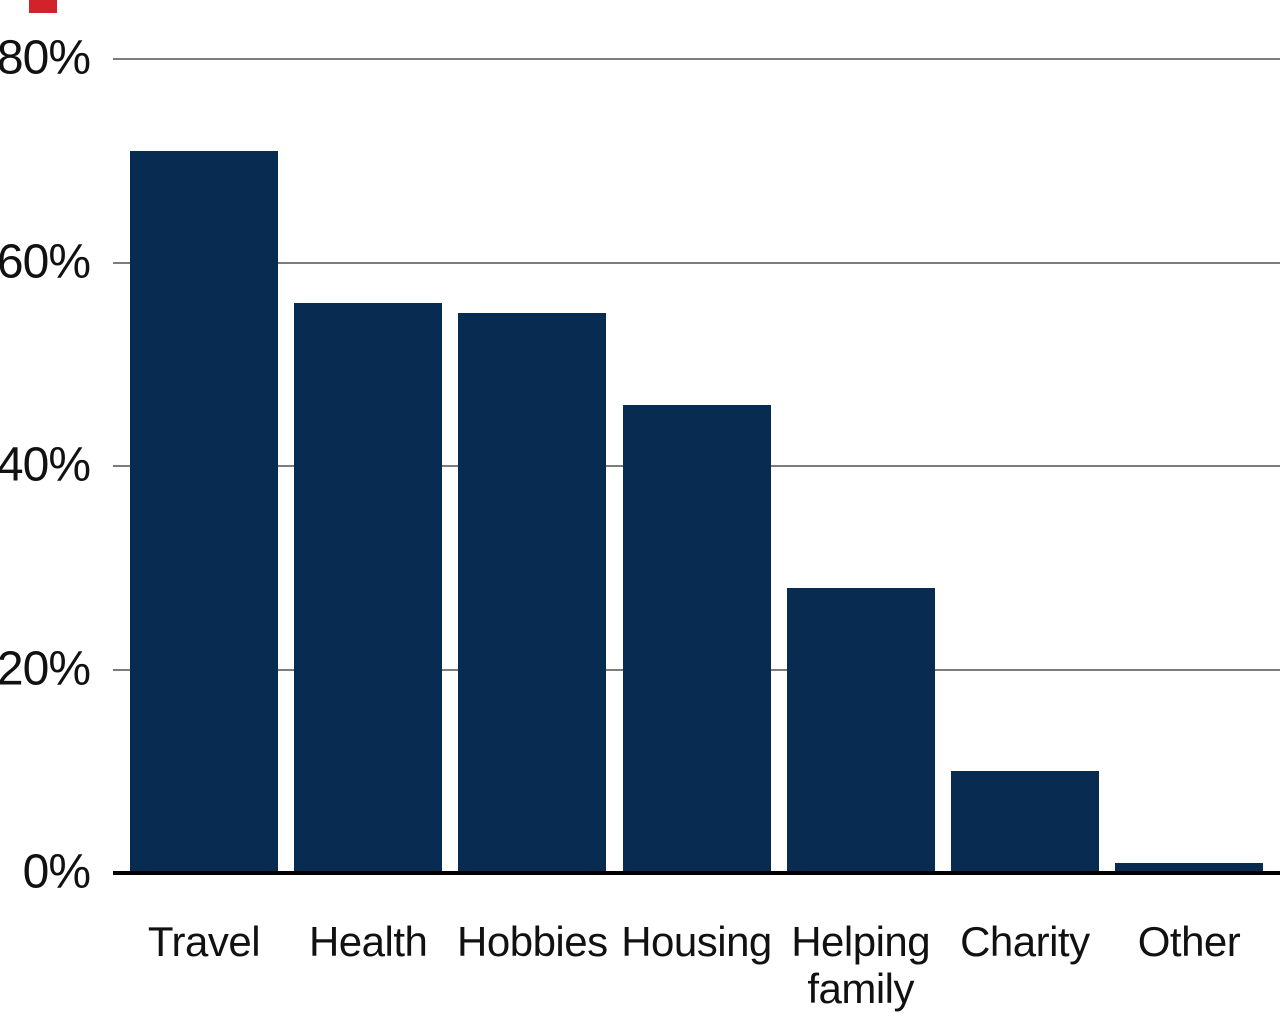 The height and width of the screenshot is (1027, 1280). What do you see at coordinates (368, 941) in the screenshot?
I see `x-category-label-health: Health` at bounding box center [368, 941].